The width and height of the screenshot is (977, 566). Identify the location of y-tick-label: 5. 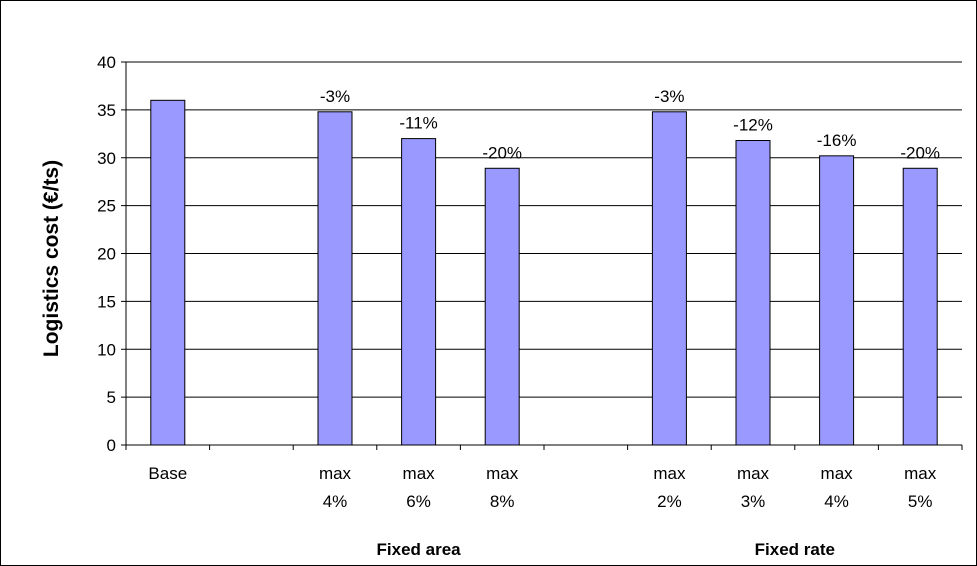
(111, 397).